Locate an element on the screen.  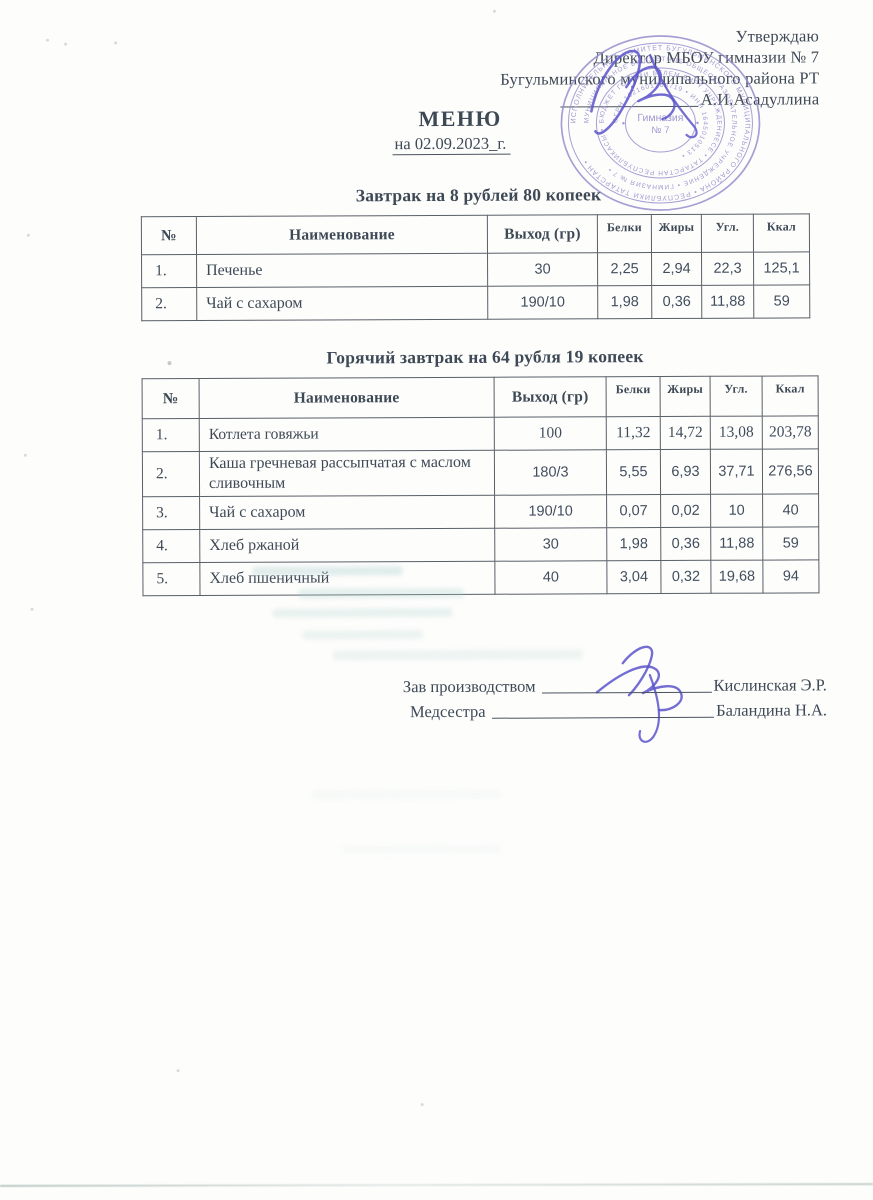
hot-breakfast-section-title: Горячий завтрак на 64 рубля 19 копеек is located at coordinates (485, 357).